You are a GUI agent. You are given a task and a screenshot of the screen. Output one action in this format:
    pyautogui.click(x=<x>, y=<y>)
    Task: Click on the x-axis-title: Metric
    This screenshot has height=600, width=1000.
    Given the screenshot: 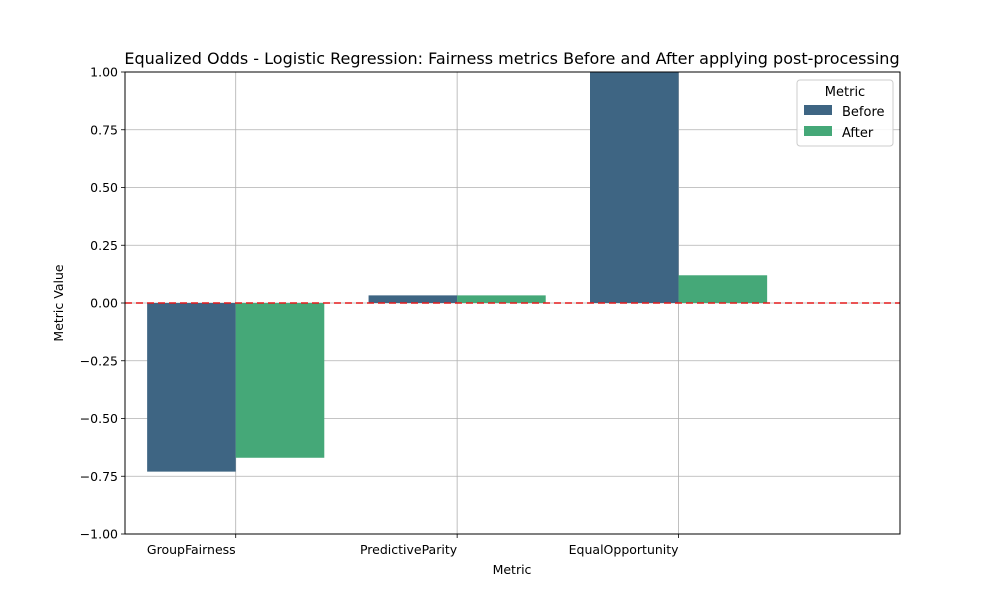 What is the action you would take?
    pyautogui.click(x=512, y=569)
    